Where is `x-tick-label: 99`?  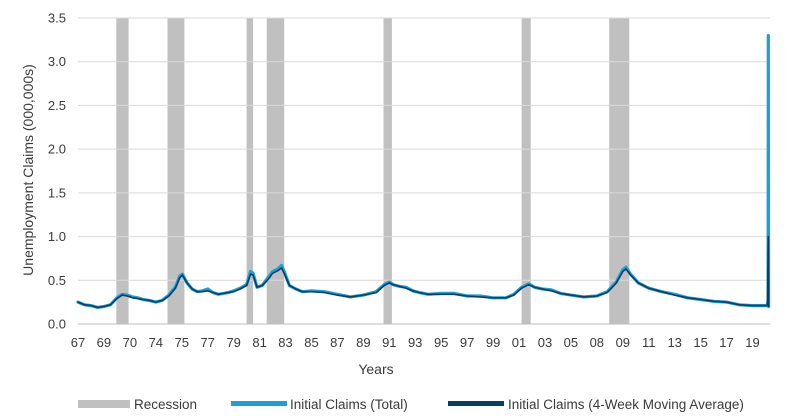
x-tick-label: 99 is located at coordinates (493, 342).